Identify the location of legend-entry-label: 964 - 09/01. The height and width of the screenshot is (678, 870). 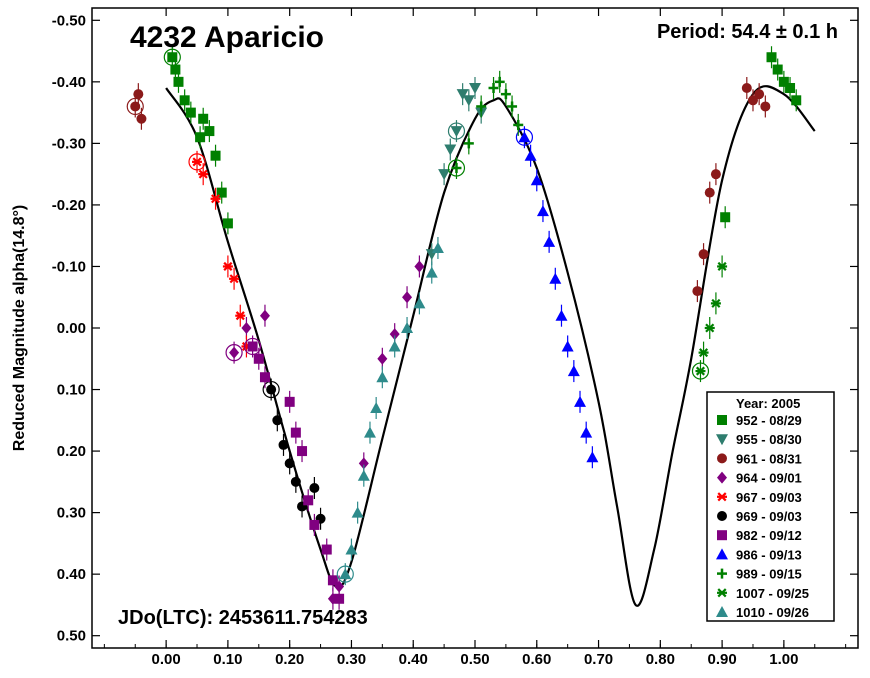
(769, 478).